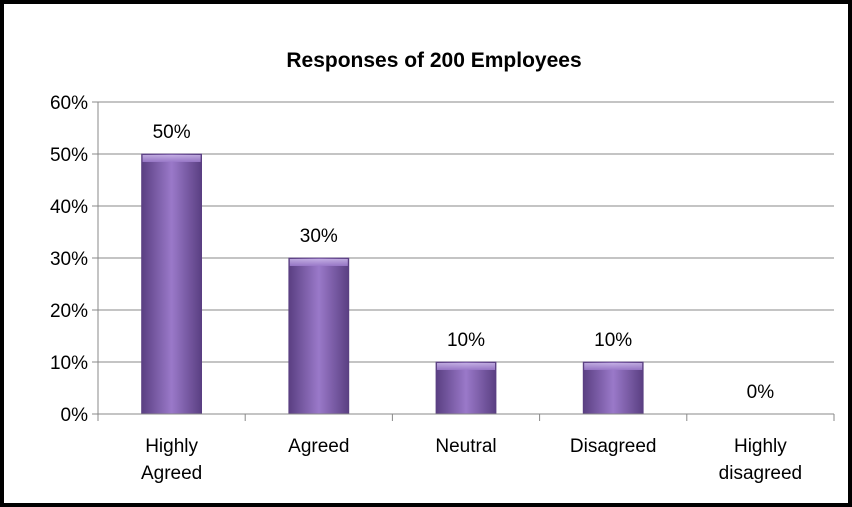 Image resolution: width=852 pixels, height=507 pixels. What do you see at coordinates (319, 236) in the screenshot?
I see `data-label: 30%` at bounding box center [319, 236].